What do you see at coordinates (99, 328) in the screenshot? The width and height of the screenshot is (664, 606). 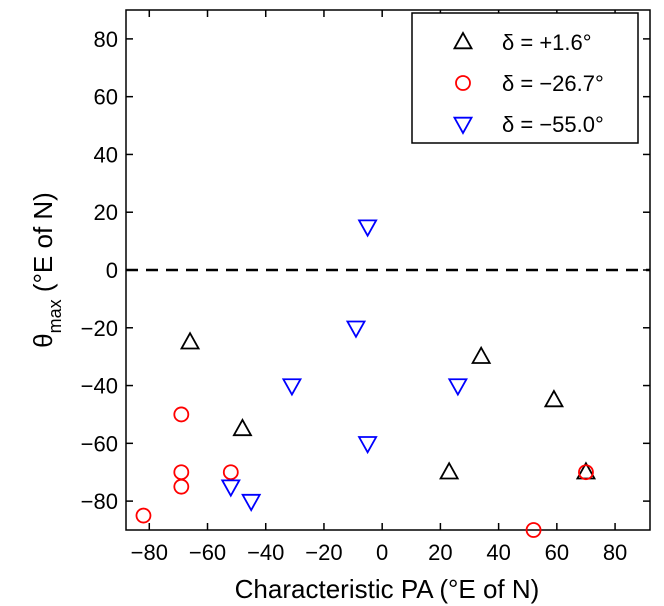 I see `y-tick-label: −20` at bounding box center [99, 328].